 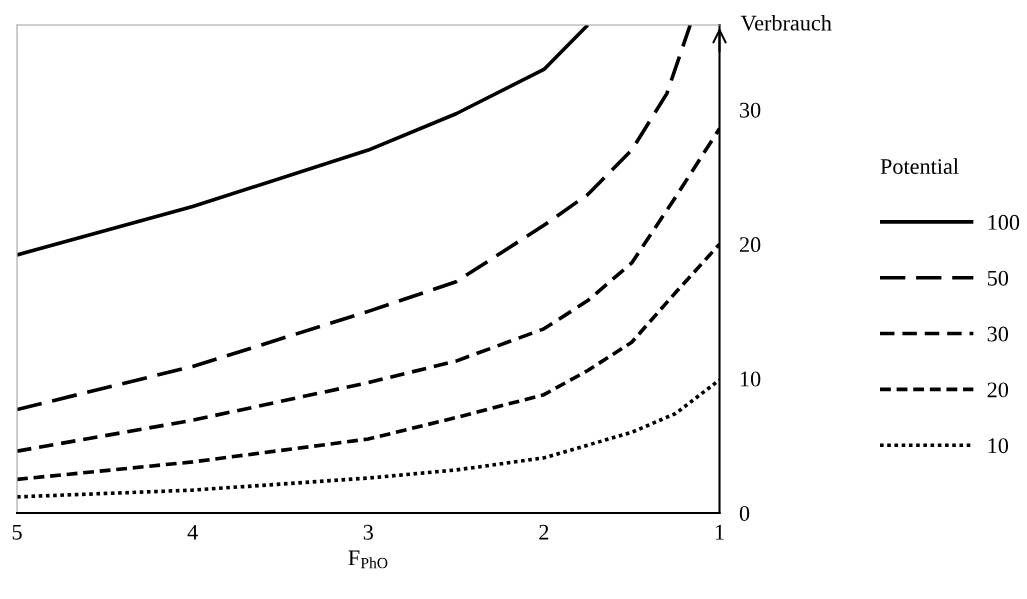 What do you see at coordinates (750, 379) in the screenshot?
I see `y-tick-label: 10` at bounding box center [750, 379].